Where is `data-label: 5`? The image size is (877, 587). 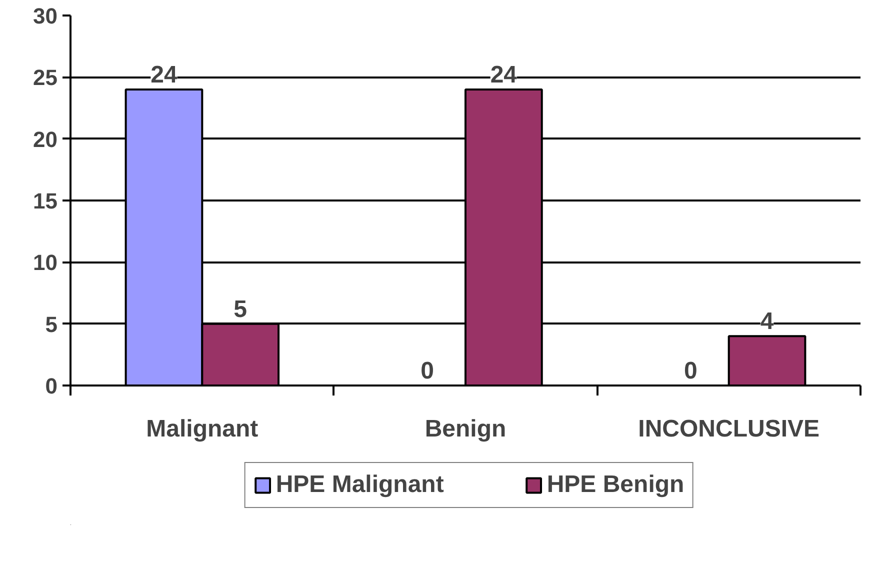
data-label: 5 is located at coordinates (241, 309).